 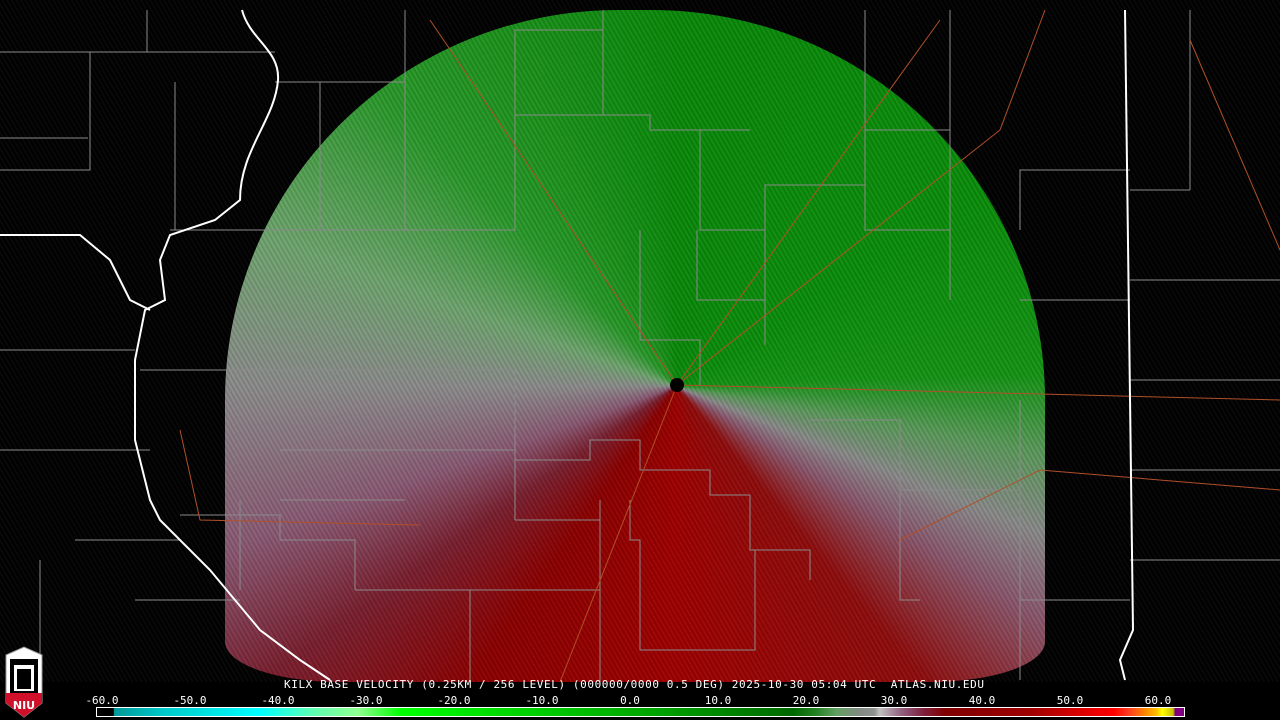 I want to click on niu-logo: NIU, so click(x=24, y=682).